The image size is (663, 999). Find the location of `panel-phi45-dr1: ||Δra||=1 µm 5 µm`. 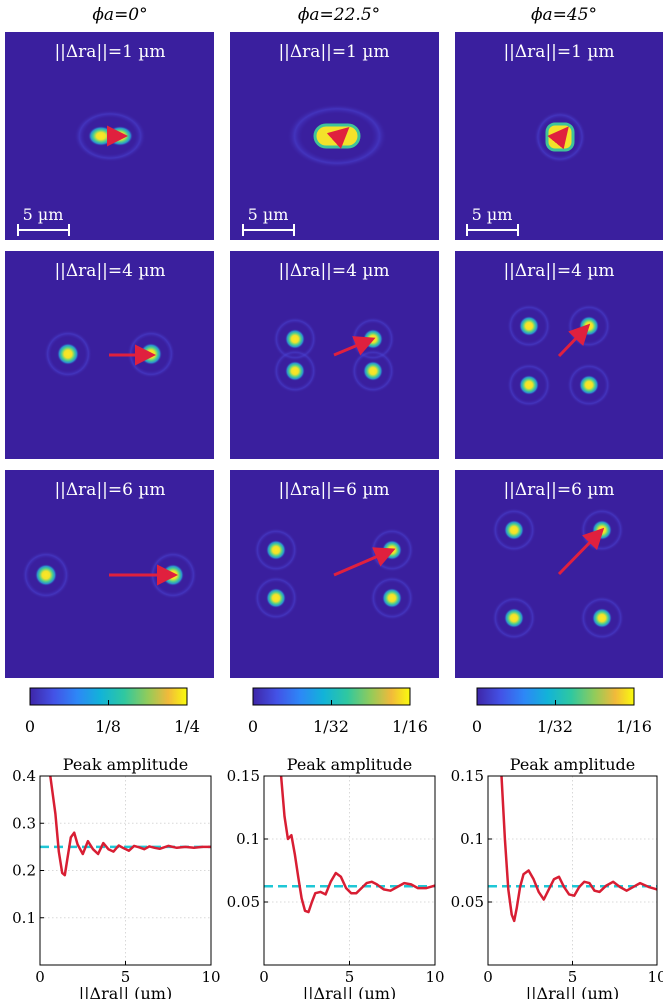

panel-phi45-dr1: ||Δra||=1 µm 5 µm is located at coordinates (559, 136).